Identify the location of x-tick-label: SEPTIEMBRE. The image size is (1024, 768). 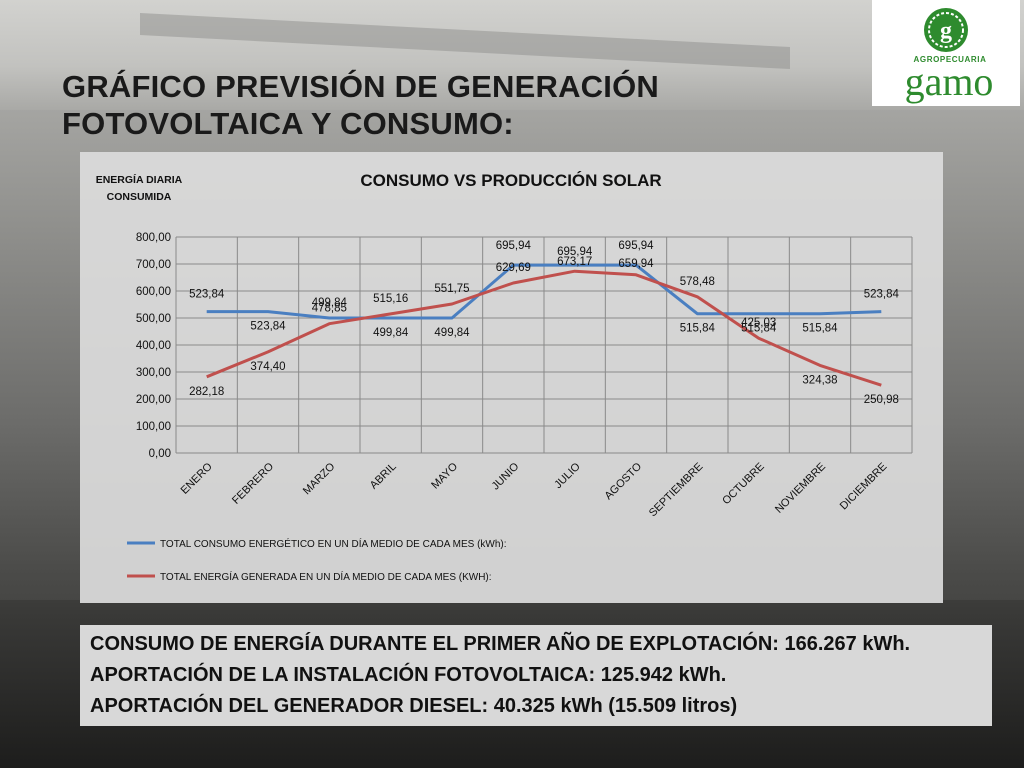
(676, 490).